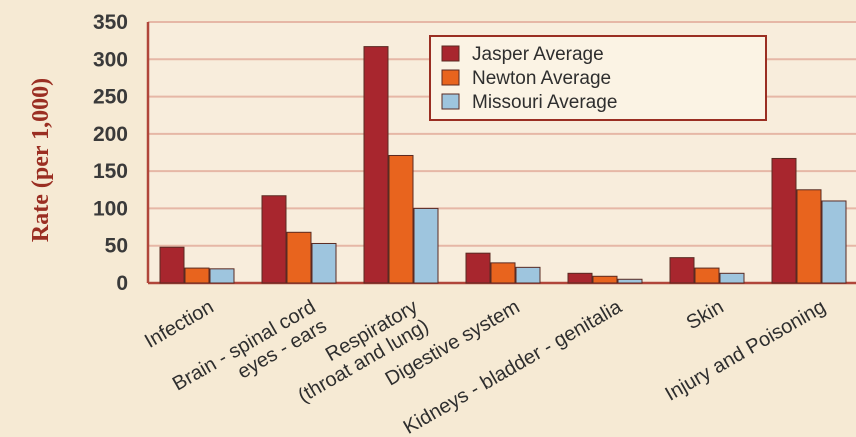  I want to click on y-tick-label: 350, so click(110, 22).